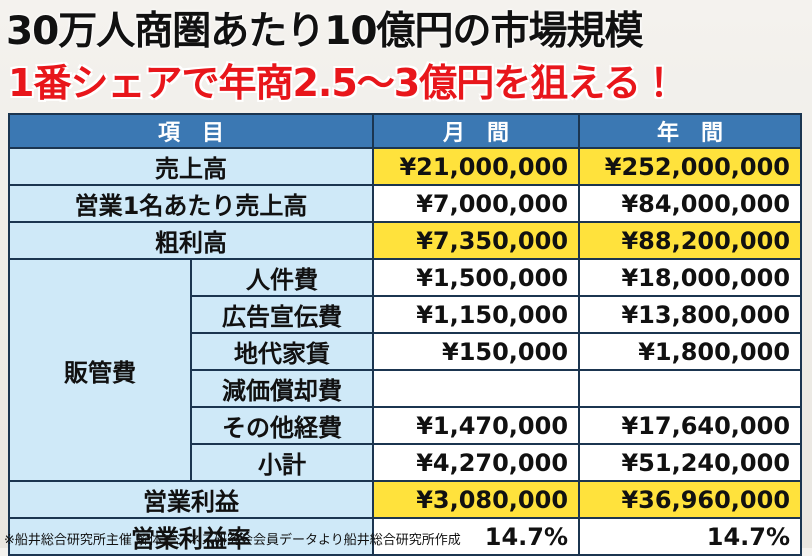 Image resolution: width=812 pixels, height=556 pixels. Describe the element at coordinates (690, 425) in the screenshot. I see `annual-cell: ¥17,640,000` at that location.